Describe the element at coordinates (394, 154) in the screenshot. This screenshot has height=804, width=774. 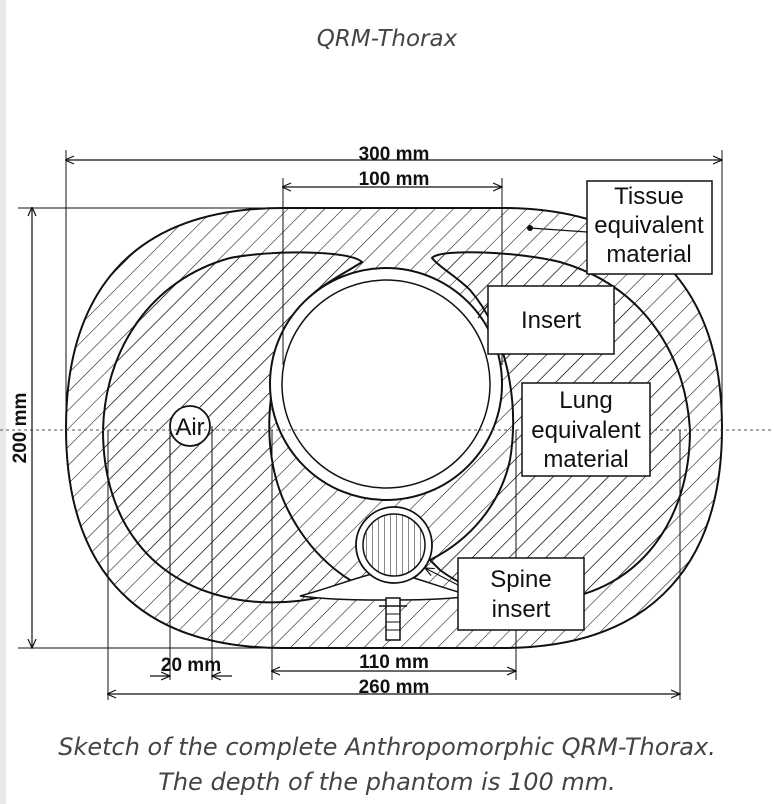
I see `dim-label-300: 300 mm` at that location.